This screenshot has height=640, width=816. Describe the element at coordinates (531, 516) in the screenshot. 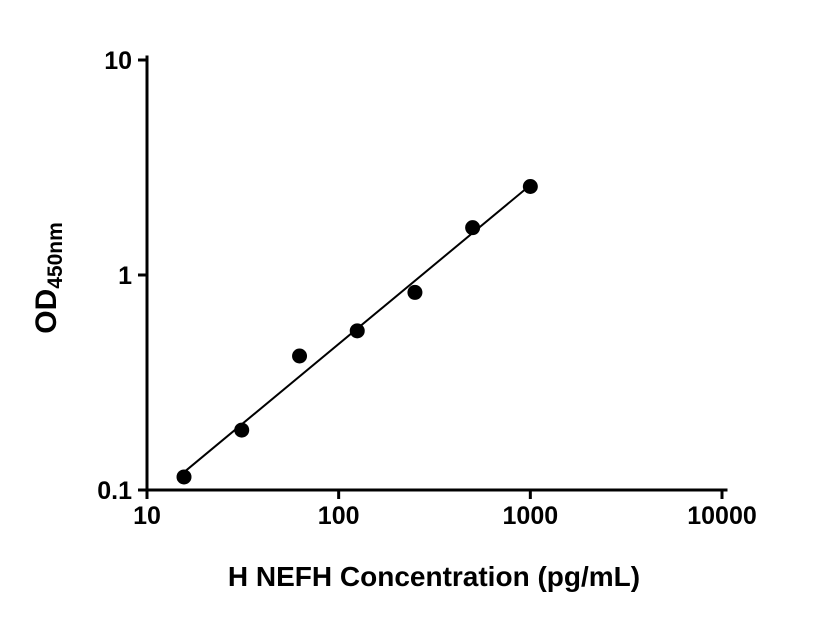

I see `x-tick-label: 1000` at that location.